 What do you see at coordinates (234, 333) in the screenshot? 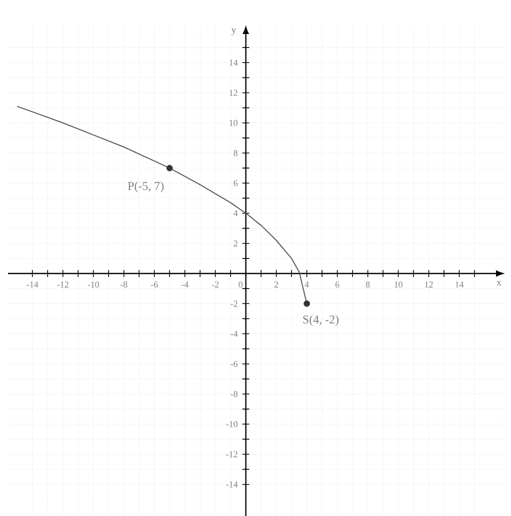
I see `y-tick-label: -4` at bounding box center [234, 333].